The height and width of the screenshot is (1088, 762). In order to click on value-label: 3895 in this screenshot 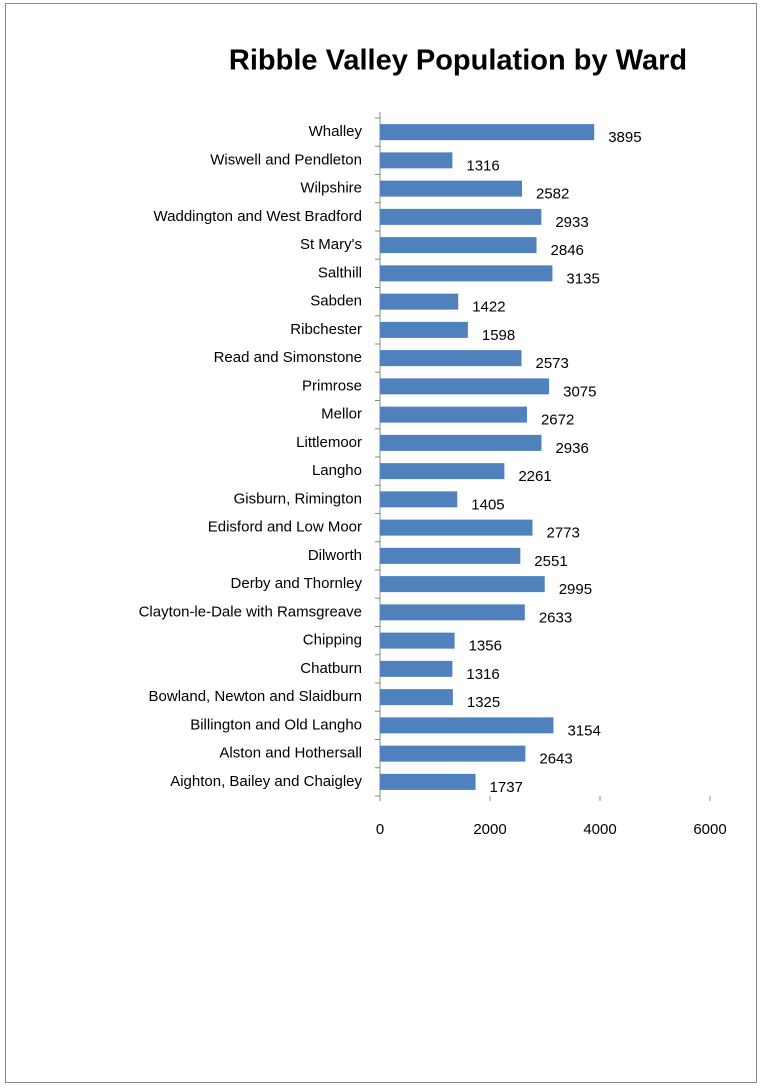, I will do `click(624, 137)`.